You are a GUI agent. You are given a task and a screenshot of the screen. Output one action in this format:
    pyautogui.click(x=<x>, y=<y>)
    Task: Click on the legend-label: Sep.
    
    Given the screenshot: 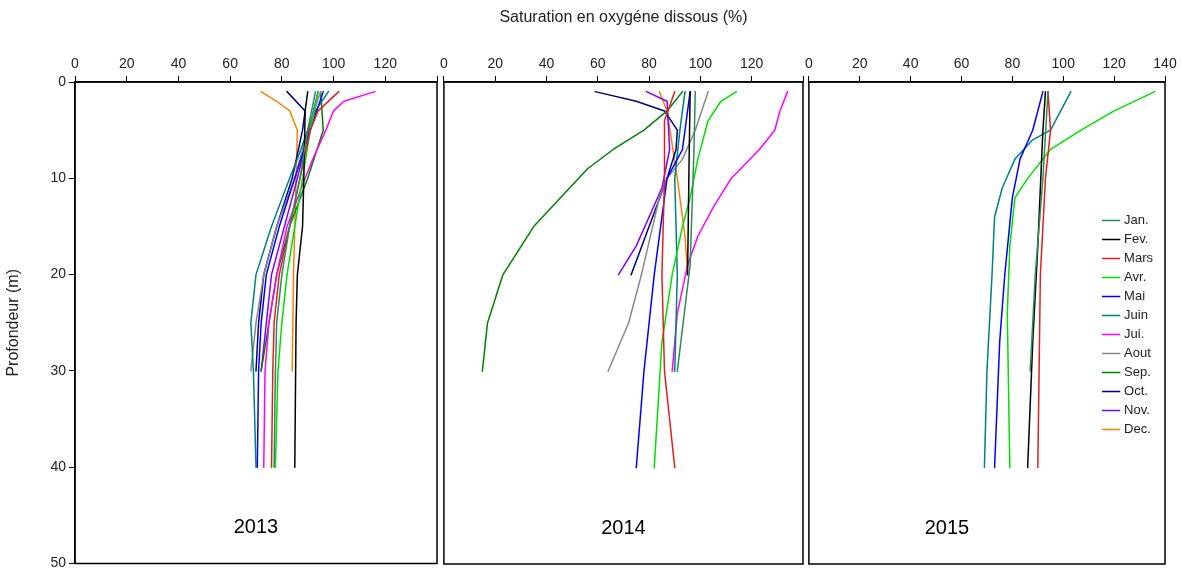 What is the action you would take?
    pyautogui.click(x=1137, y=372)
    